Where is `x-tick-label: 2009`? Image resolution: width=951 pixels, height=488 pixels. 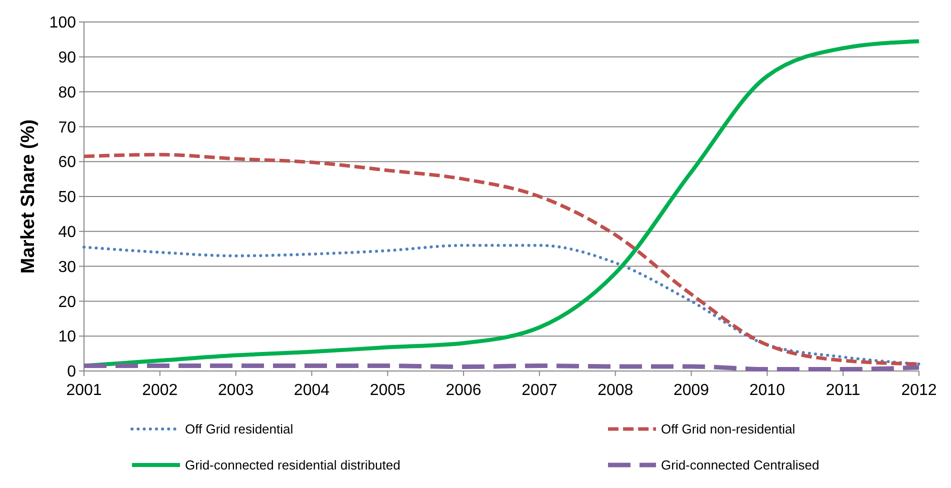
x-tick-label: 2009 is located at coordinates (691, 390).